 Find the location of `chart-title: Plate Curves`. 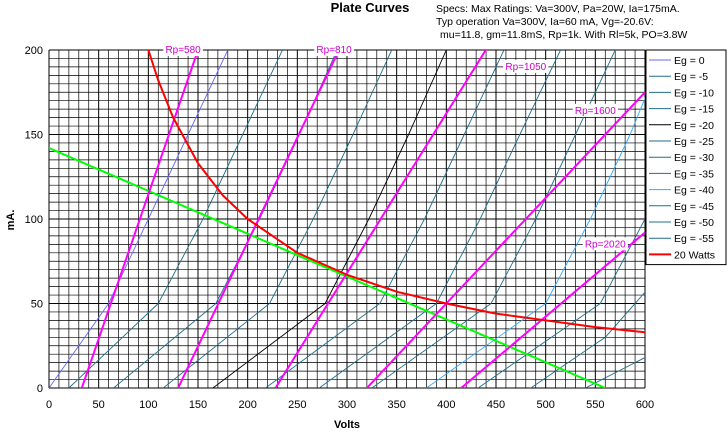

chart-title: Plate Curves is located at coordinates (370, 7).